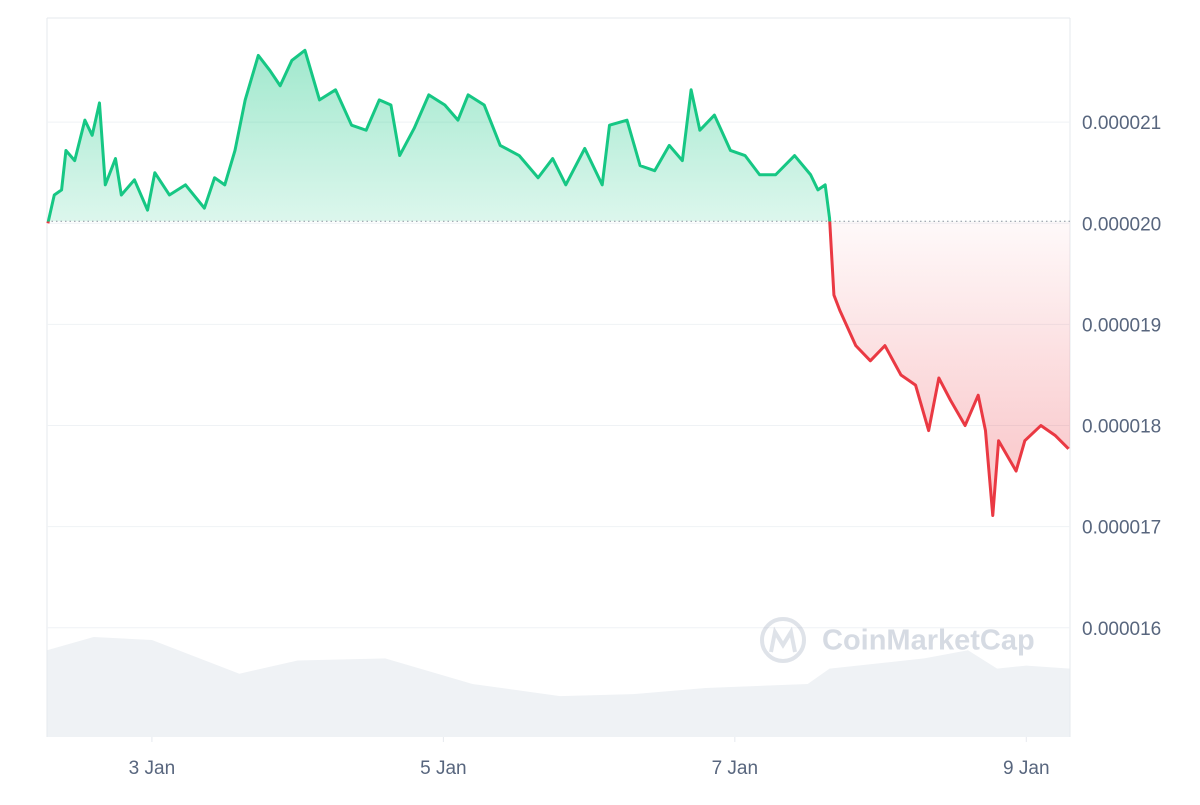  Describe the element at coordinates (928, 641) in the screenshot. I see `watermark: CoinMarketCap` at that location.